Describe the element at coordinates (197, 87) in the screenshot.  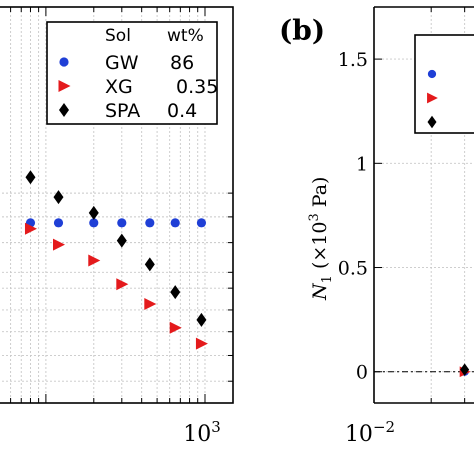
I see `legend-wt-xg: 0.35` at that location.